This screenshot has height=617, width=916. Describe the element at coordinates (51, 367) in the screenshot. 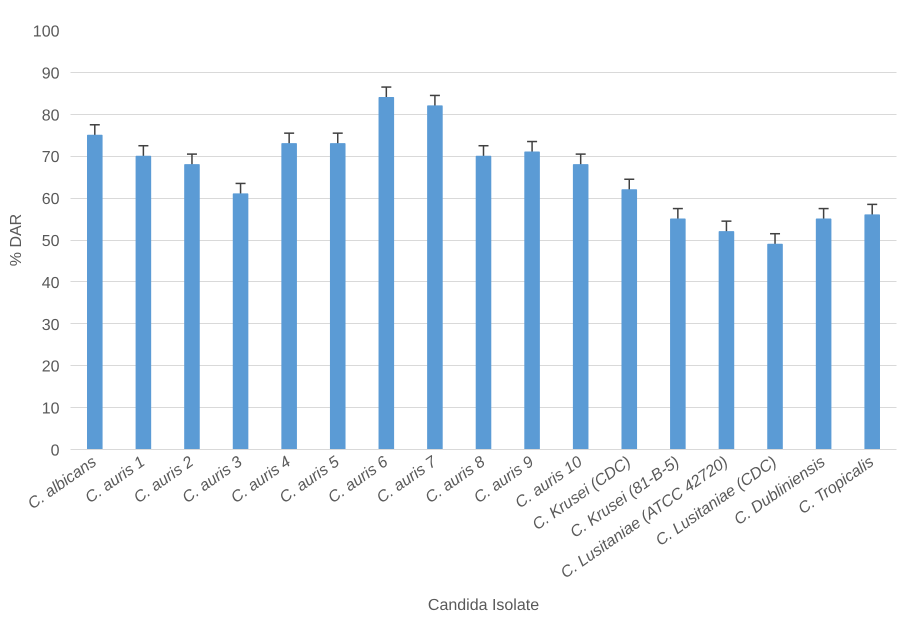

I see `y-tick-label: 20` at that location.